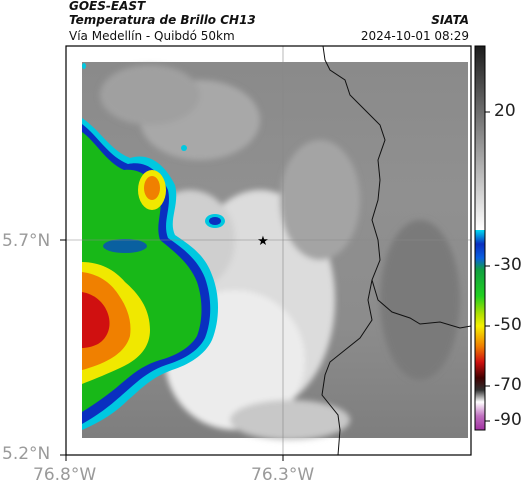  I want to click on colorbar-tick-label: -70, so click(508, 385).